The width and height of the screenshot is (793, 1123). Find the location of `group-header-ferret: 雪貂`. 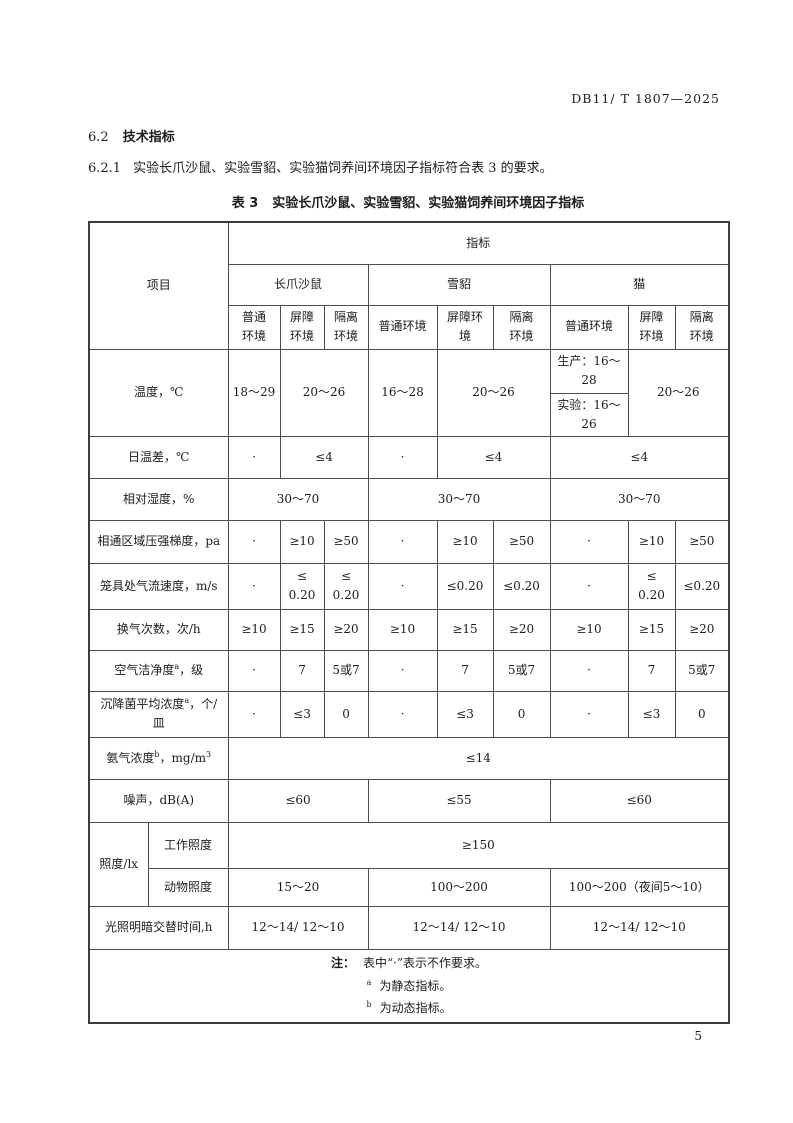

group-header-ferret: 雪貂 is located at coordinates (459, 284).